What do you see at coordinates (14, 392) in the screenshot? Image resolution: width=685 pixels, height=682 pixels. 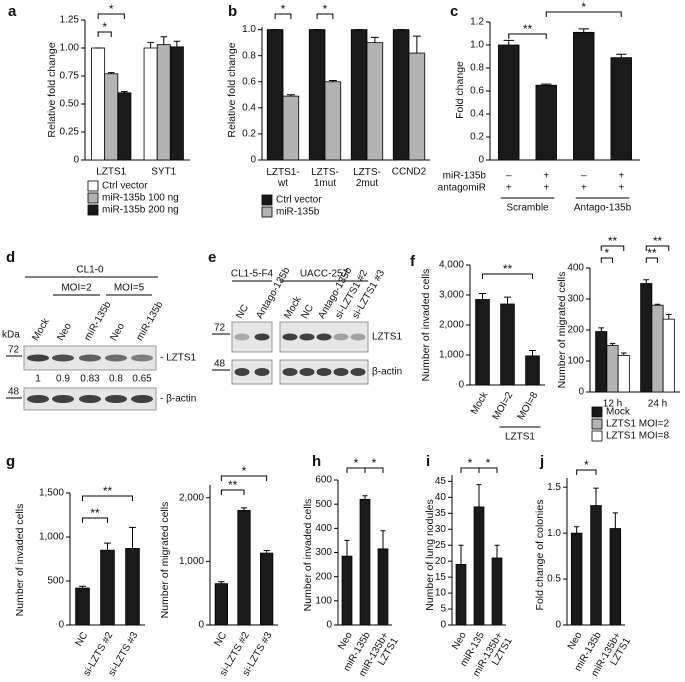 I see `marker-label: 48` at bounding box center [14, 392].